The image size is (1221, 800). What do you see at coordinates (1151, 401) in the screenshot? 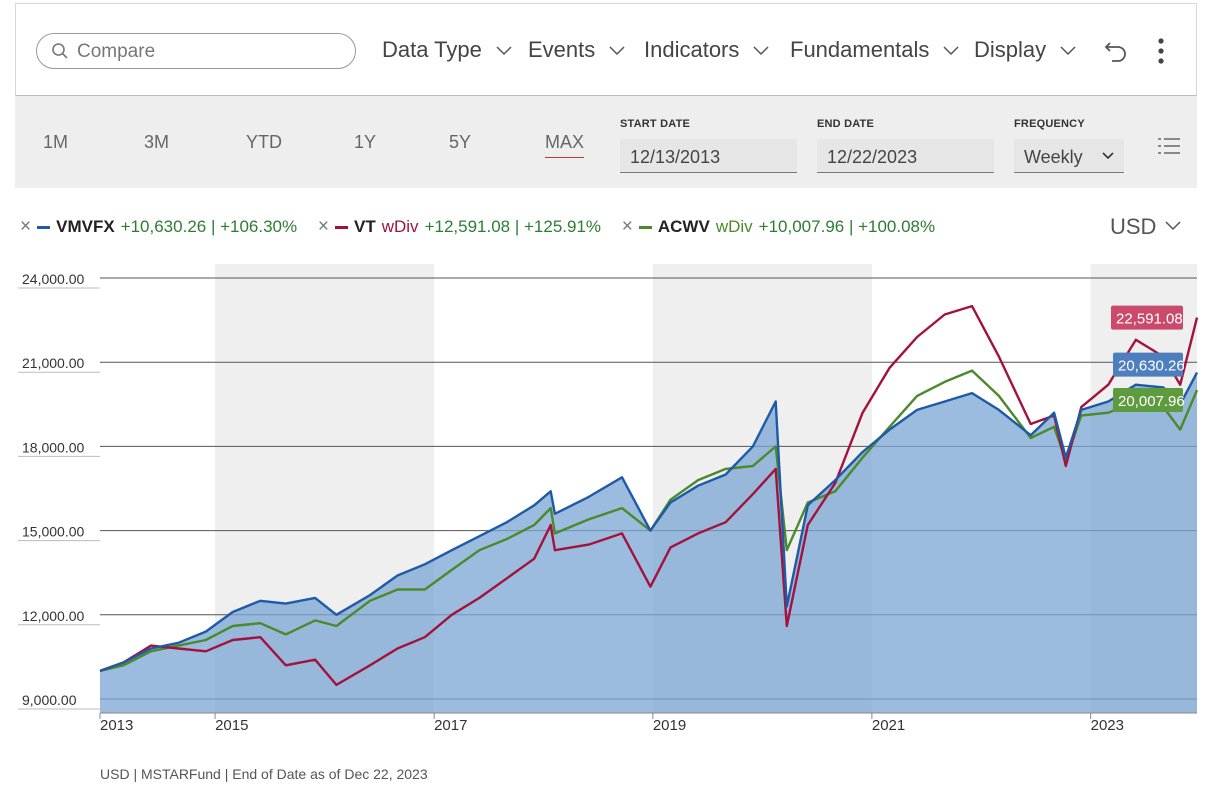
I see `end-value-label: 20,007.96` at bounding box center [1151, 401].